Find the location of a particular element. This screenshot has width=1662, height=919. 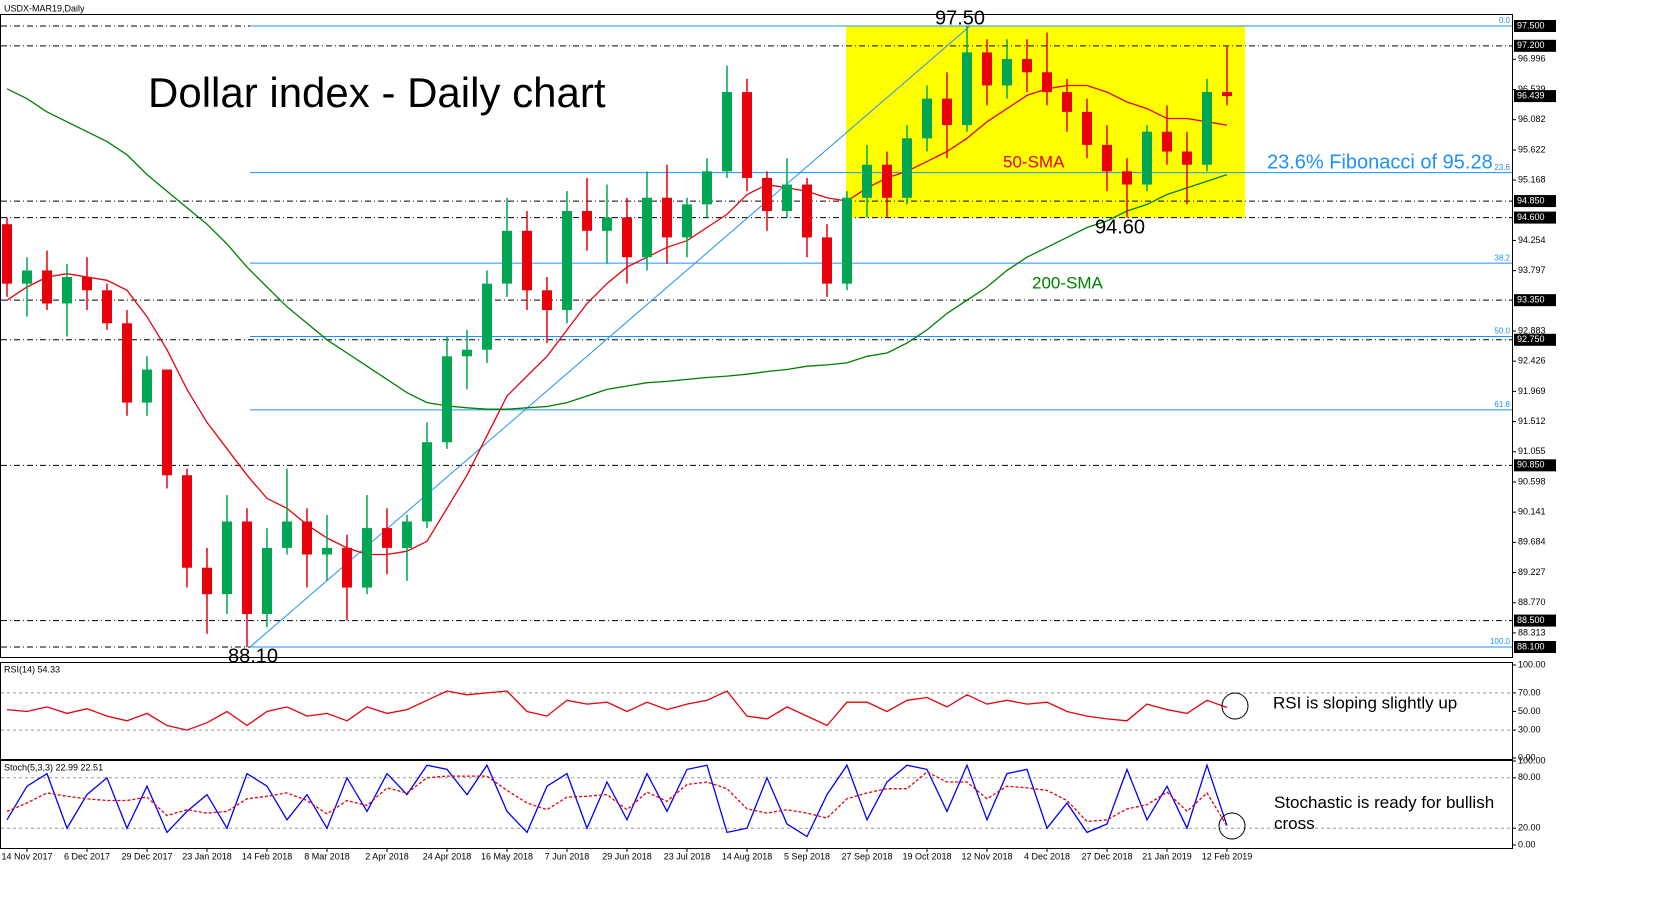

start-label: 88.10 is located at coordinates (253, 656).